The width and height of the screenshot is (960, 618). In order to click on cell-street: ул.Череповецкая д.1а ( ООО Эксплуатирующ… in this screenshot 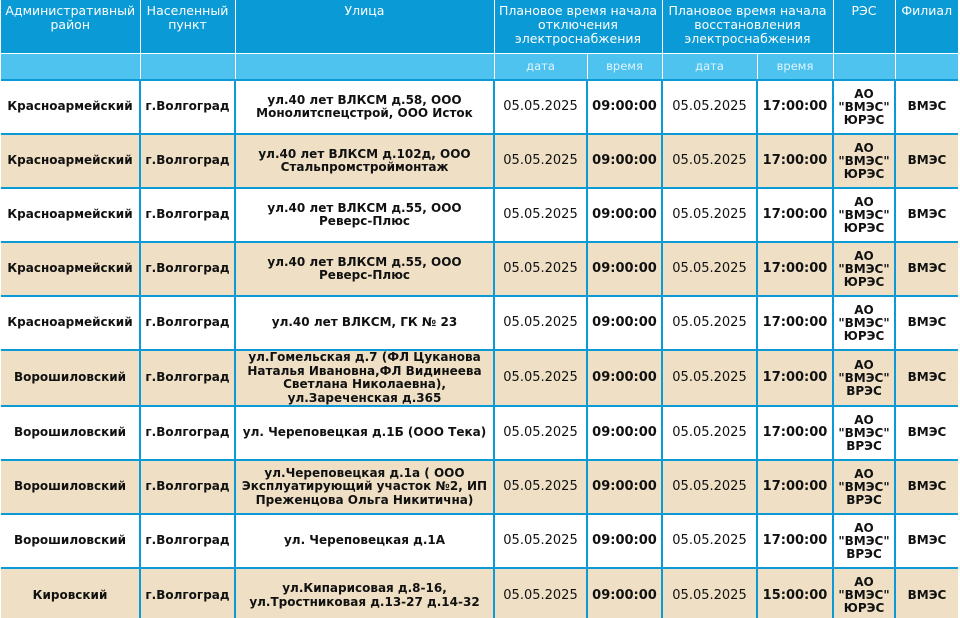, I will do `click(364, 486)`.